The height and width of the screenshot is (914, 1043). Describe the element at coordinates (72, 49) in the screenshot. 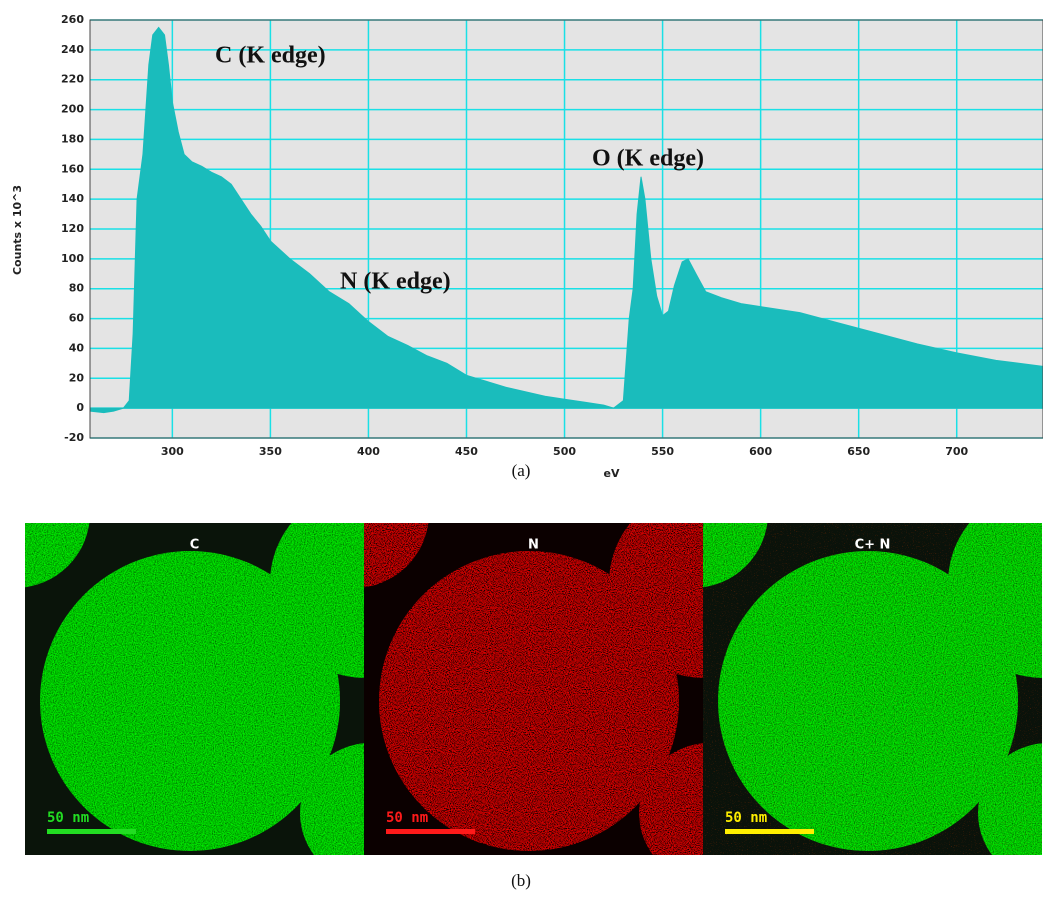

I see `y-tick-label: 240` at that location.